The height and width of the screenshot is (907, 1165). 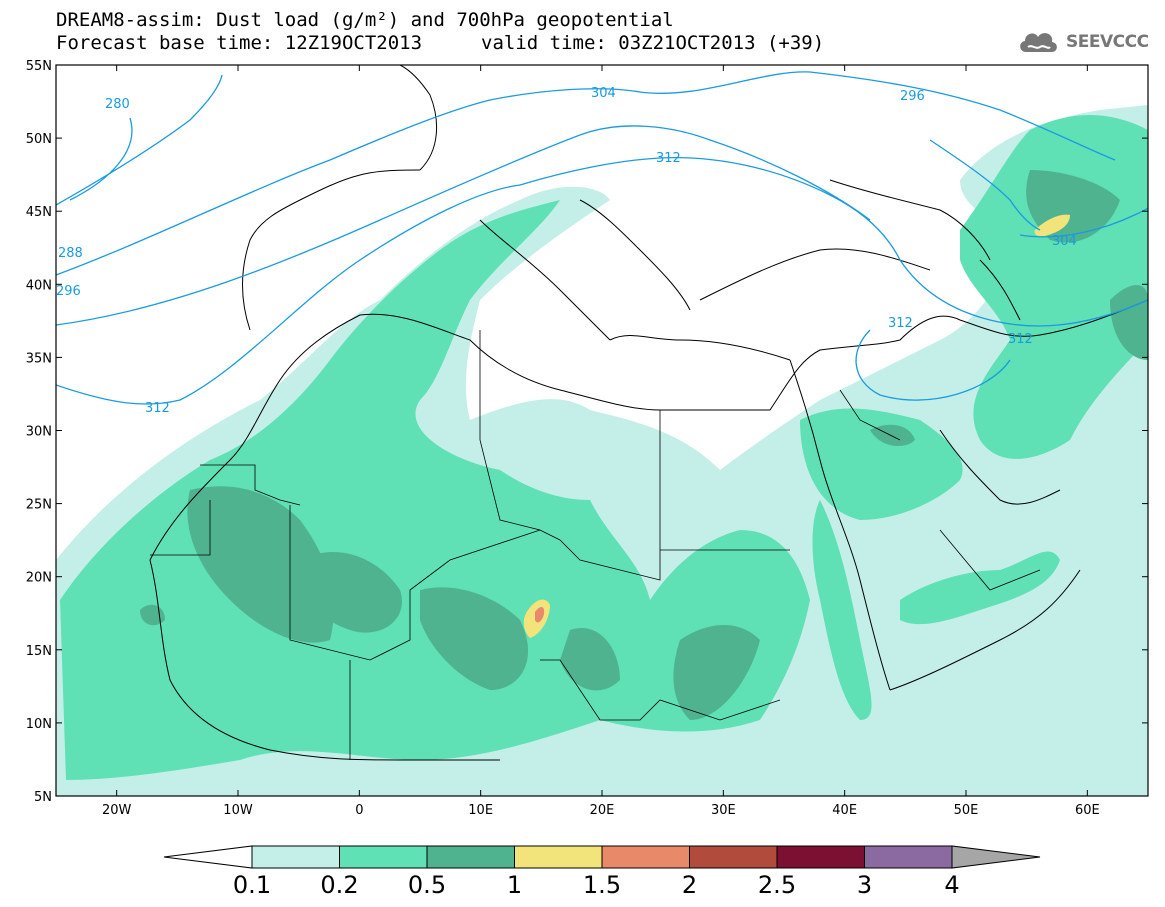 I want to click on lat-tick-label: 5N, so click(x=43, y=797).